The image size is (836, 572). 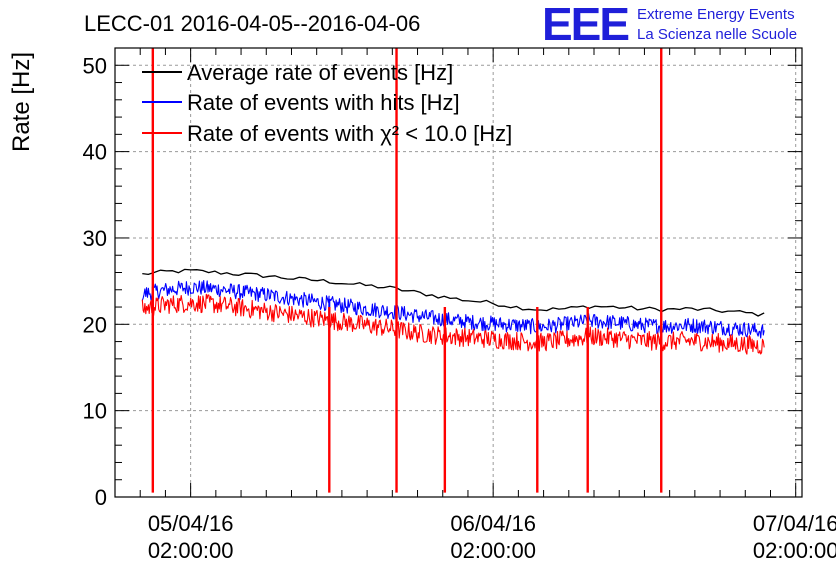 I want to click on legend-label: Rate of events with hits [Hz], so click(x=323, y=102).